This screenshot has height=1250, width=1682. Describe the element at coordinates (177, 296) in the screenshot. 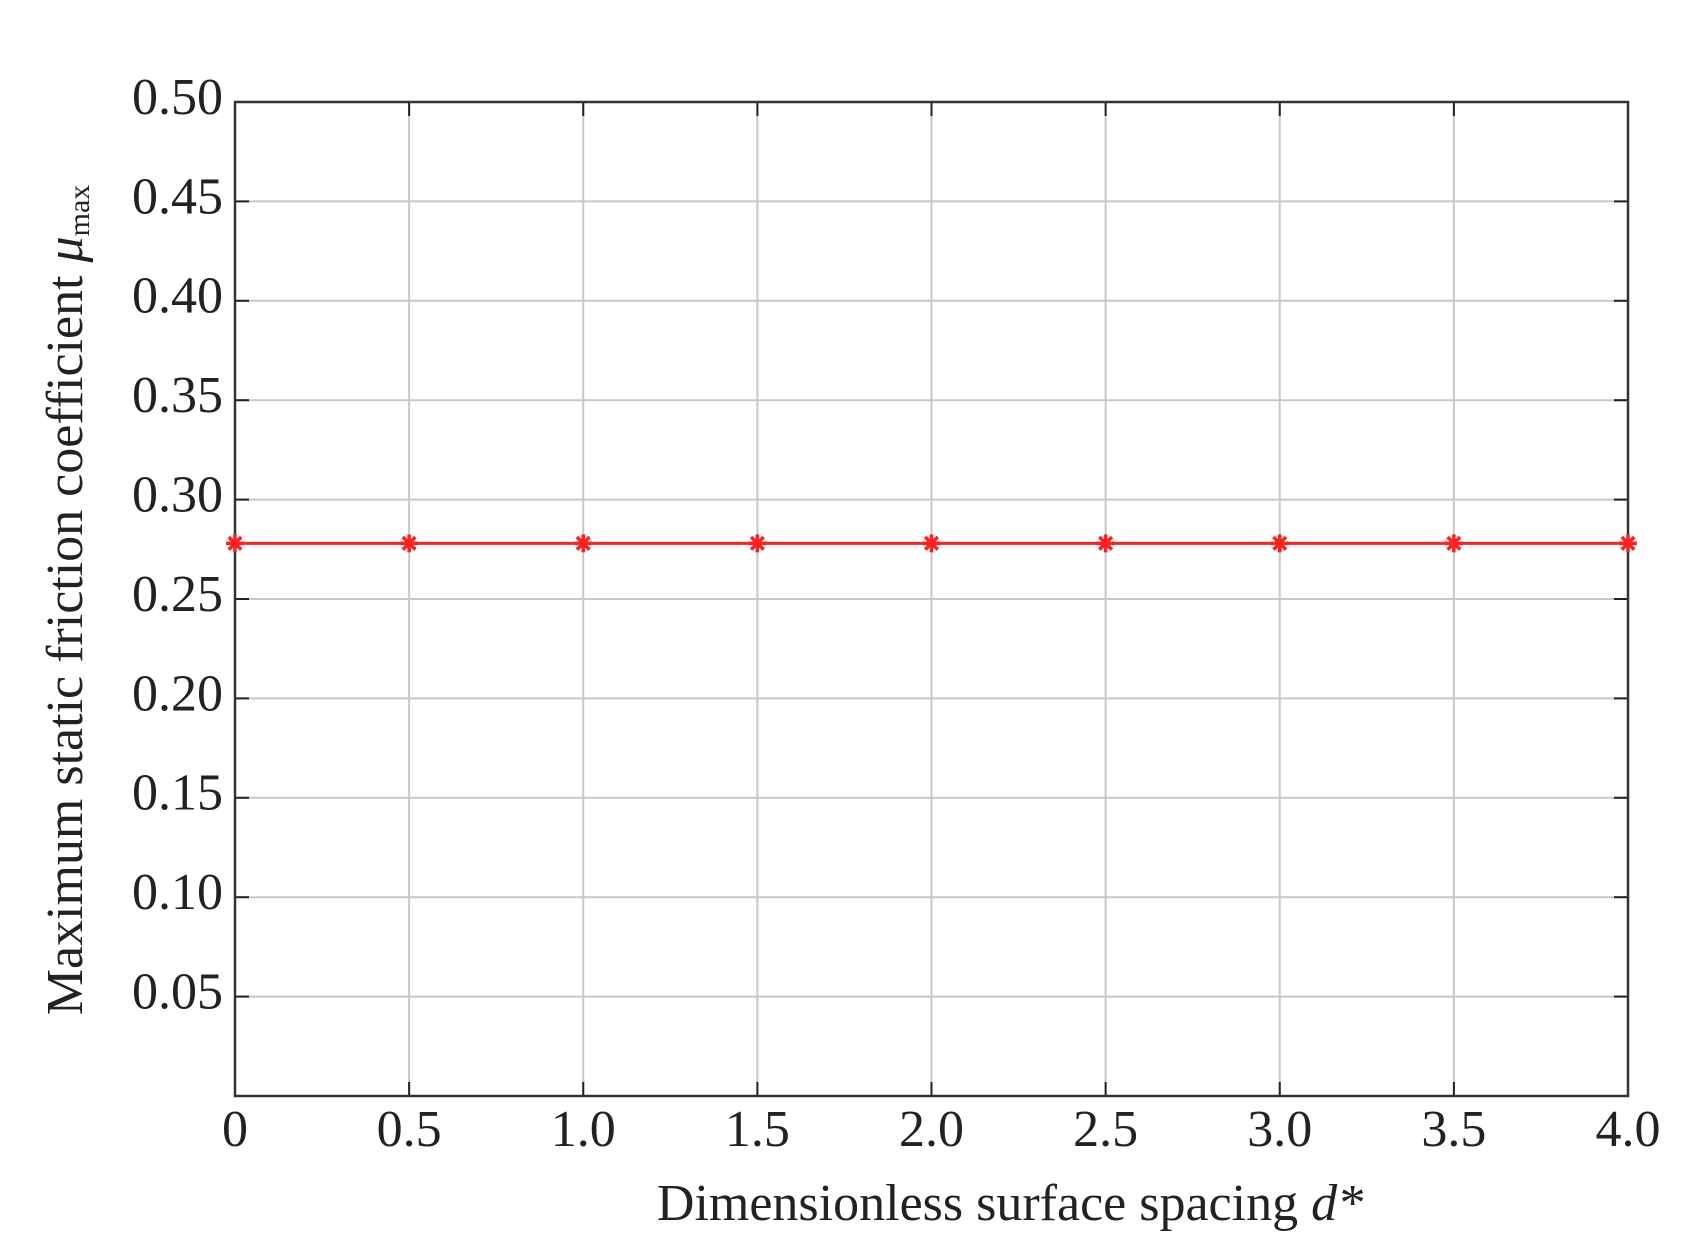

I see `y-tick-label: 0.40` at that location.